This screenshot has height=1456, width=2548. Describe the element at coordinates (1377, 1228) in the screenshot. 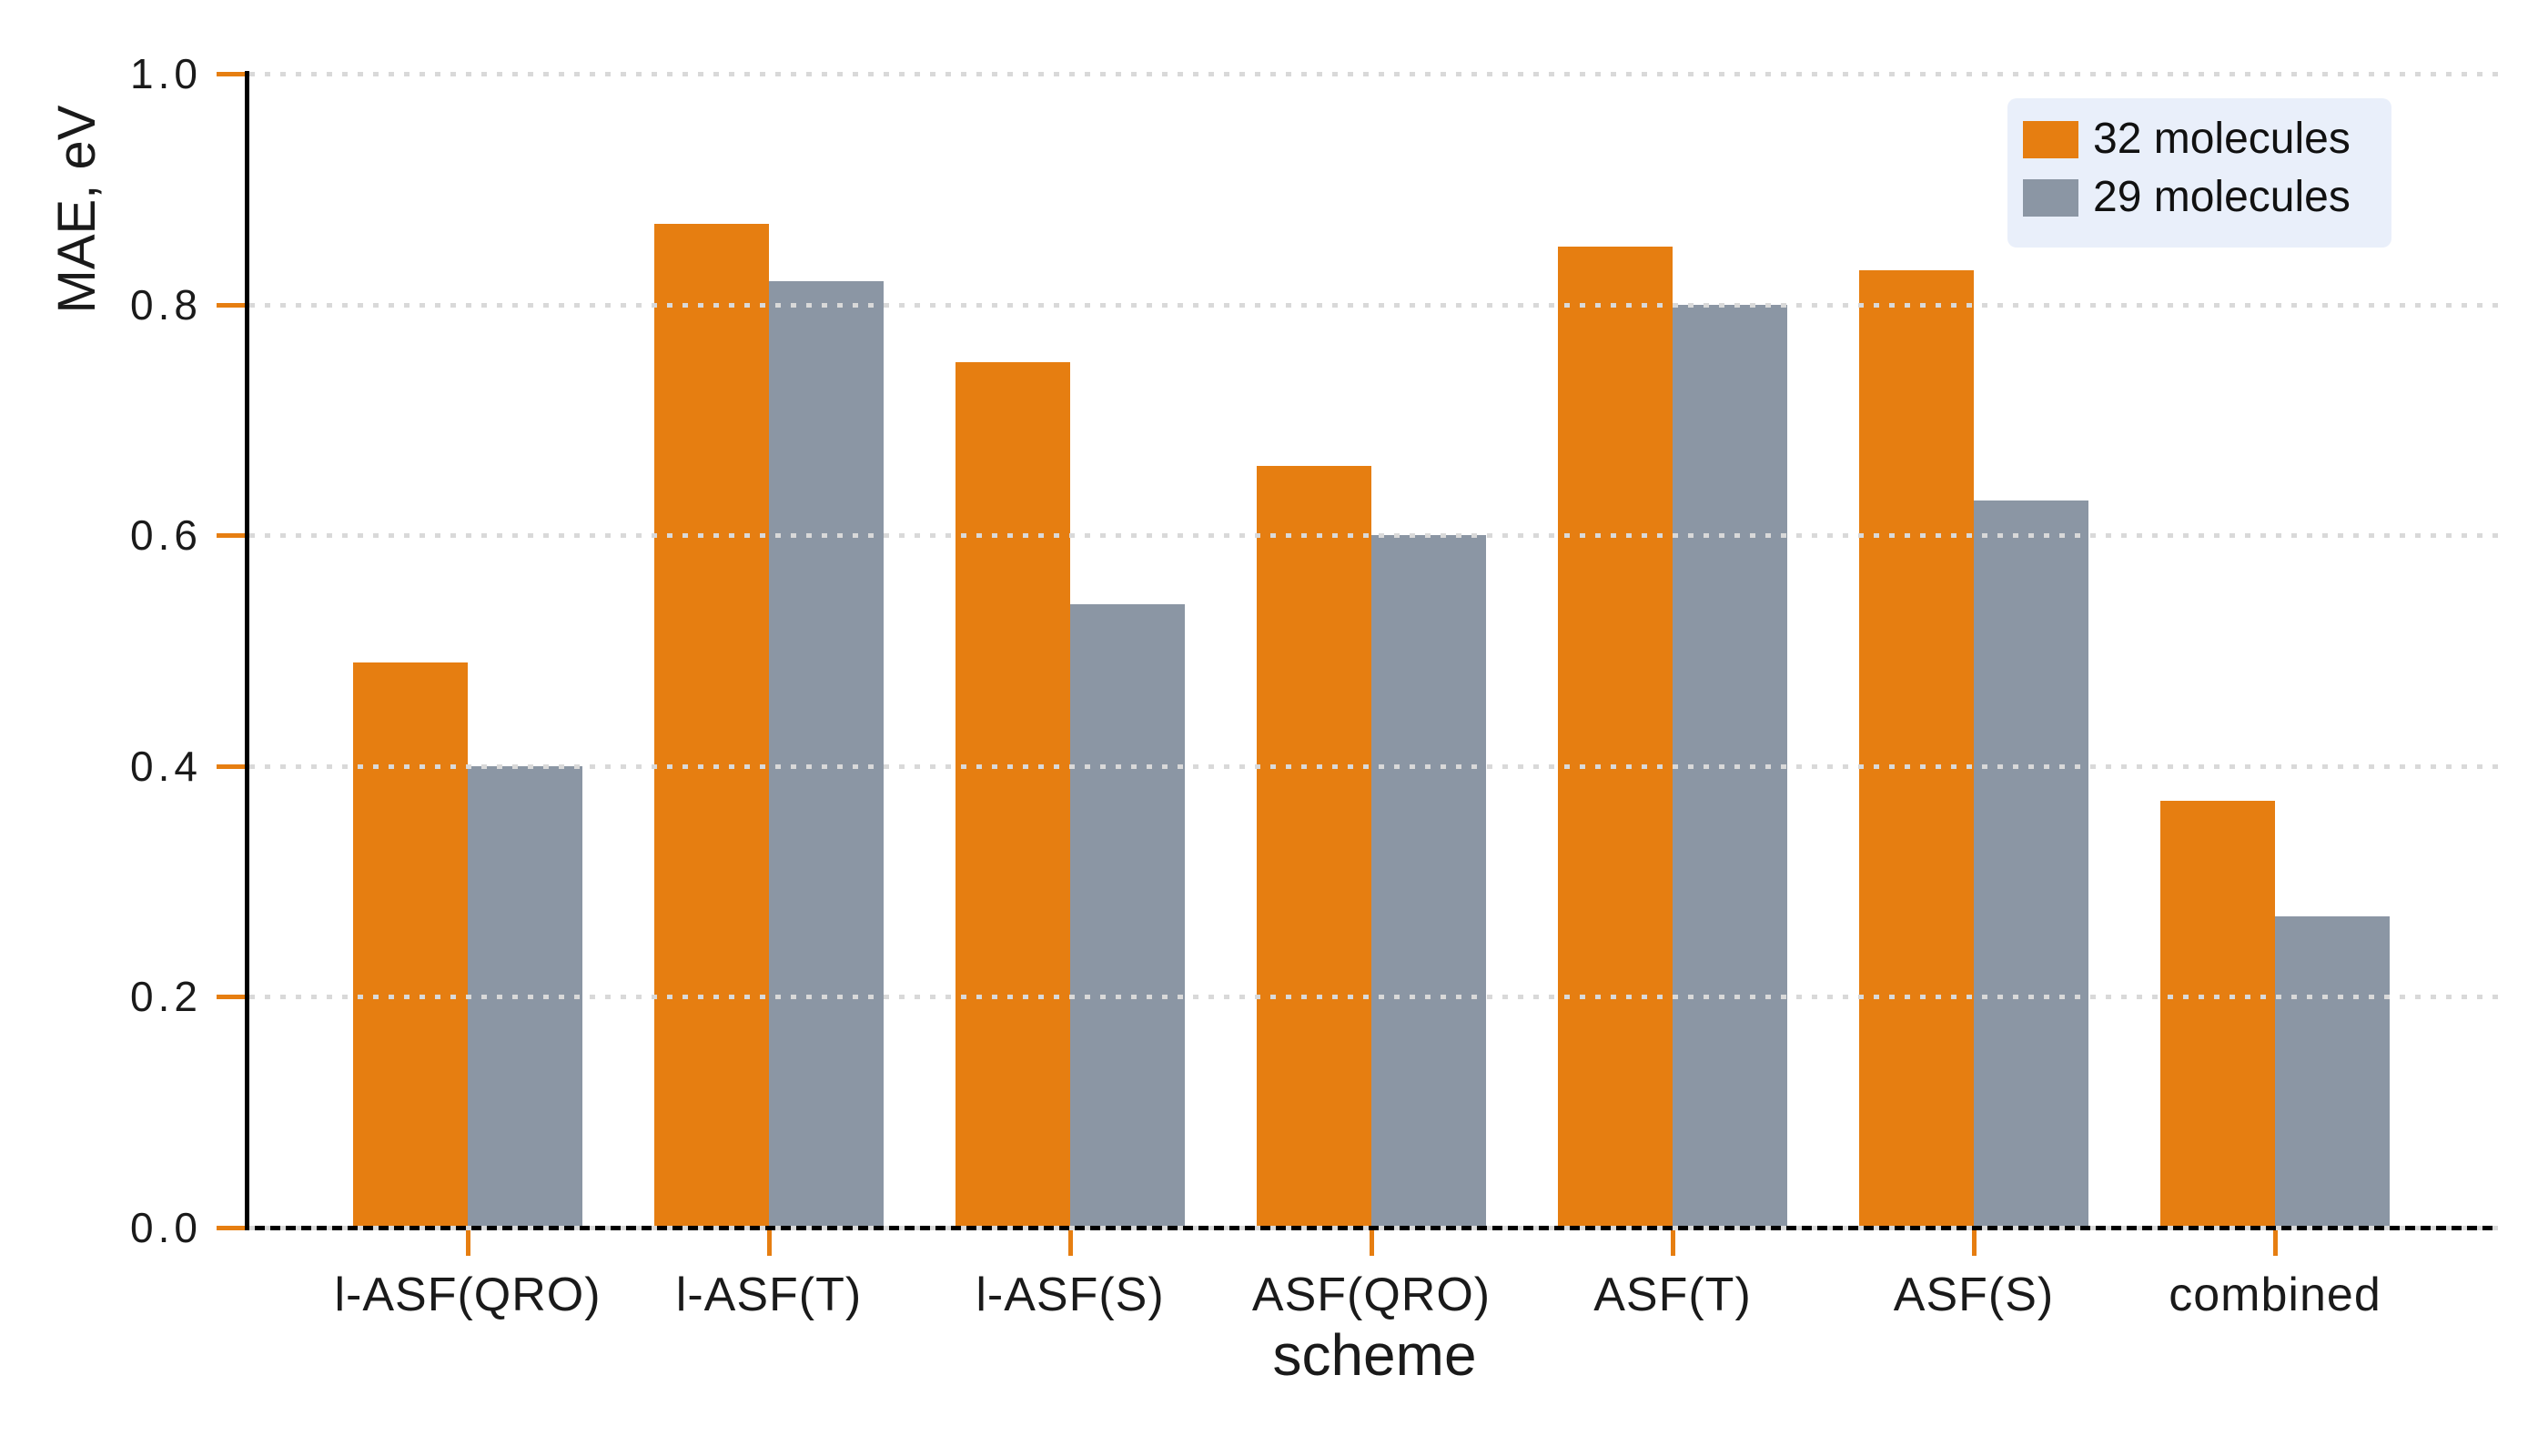

I see `gridline-0.0` at that location.